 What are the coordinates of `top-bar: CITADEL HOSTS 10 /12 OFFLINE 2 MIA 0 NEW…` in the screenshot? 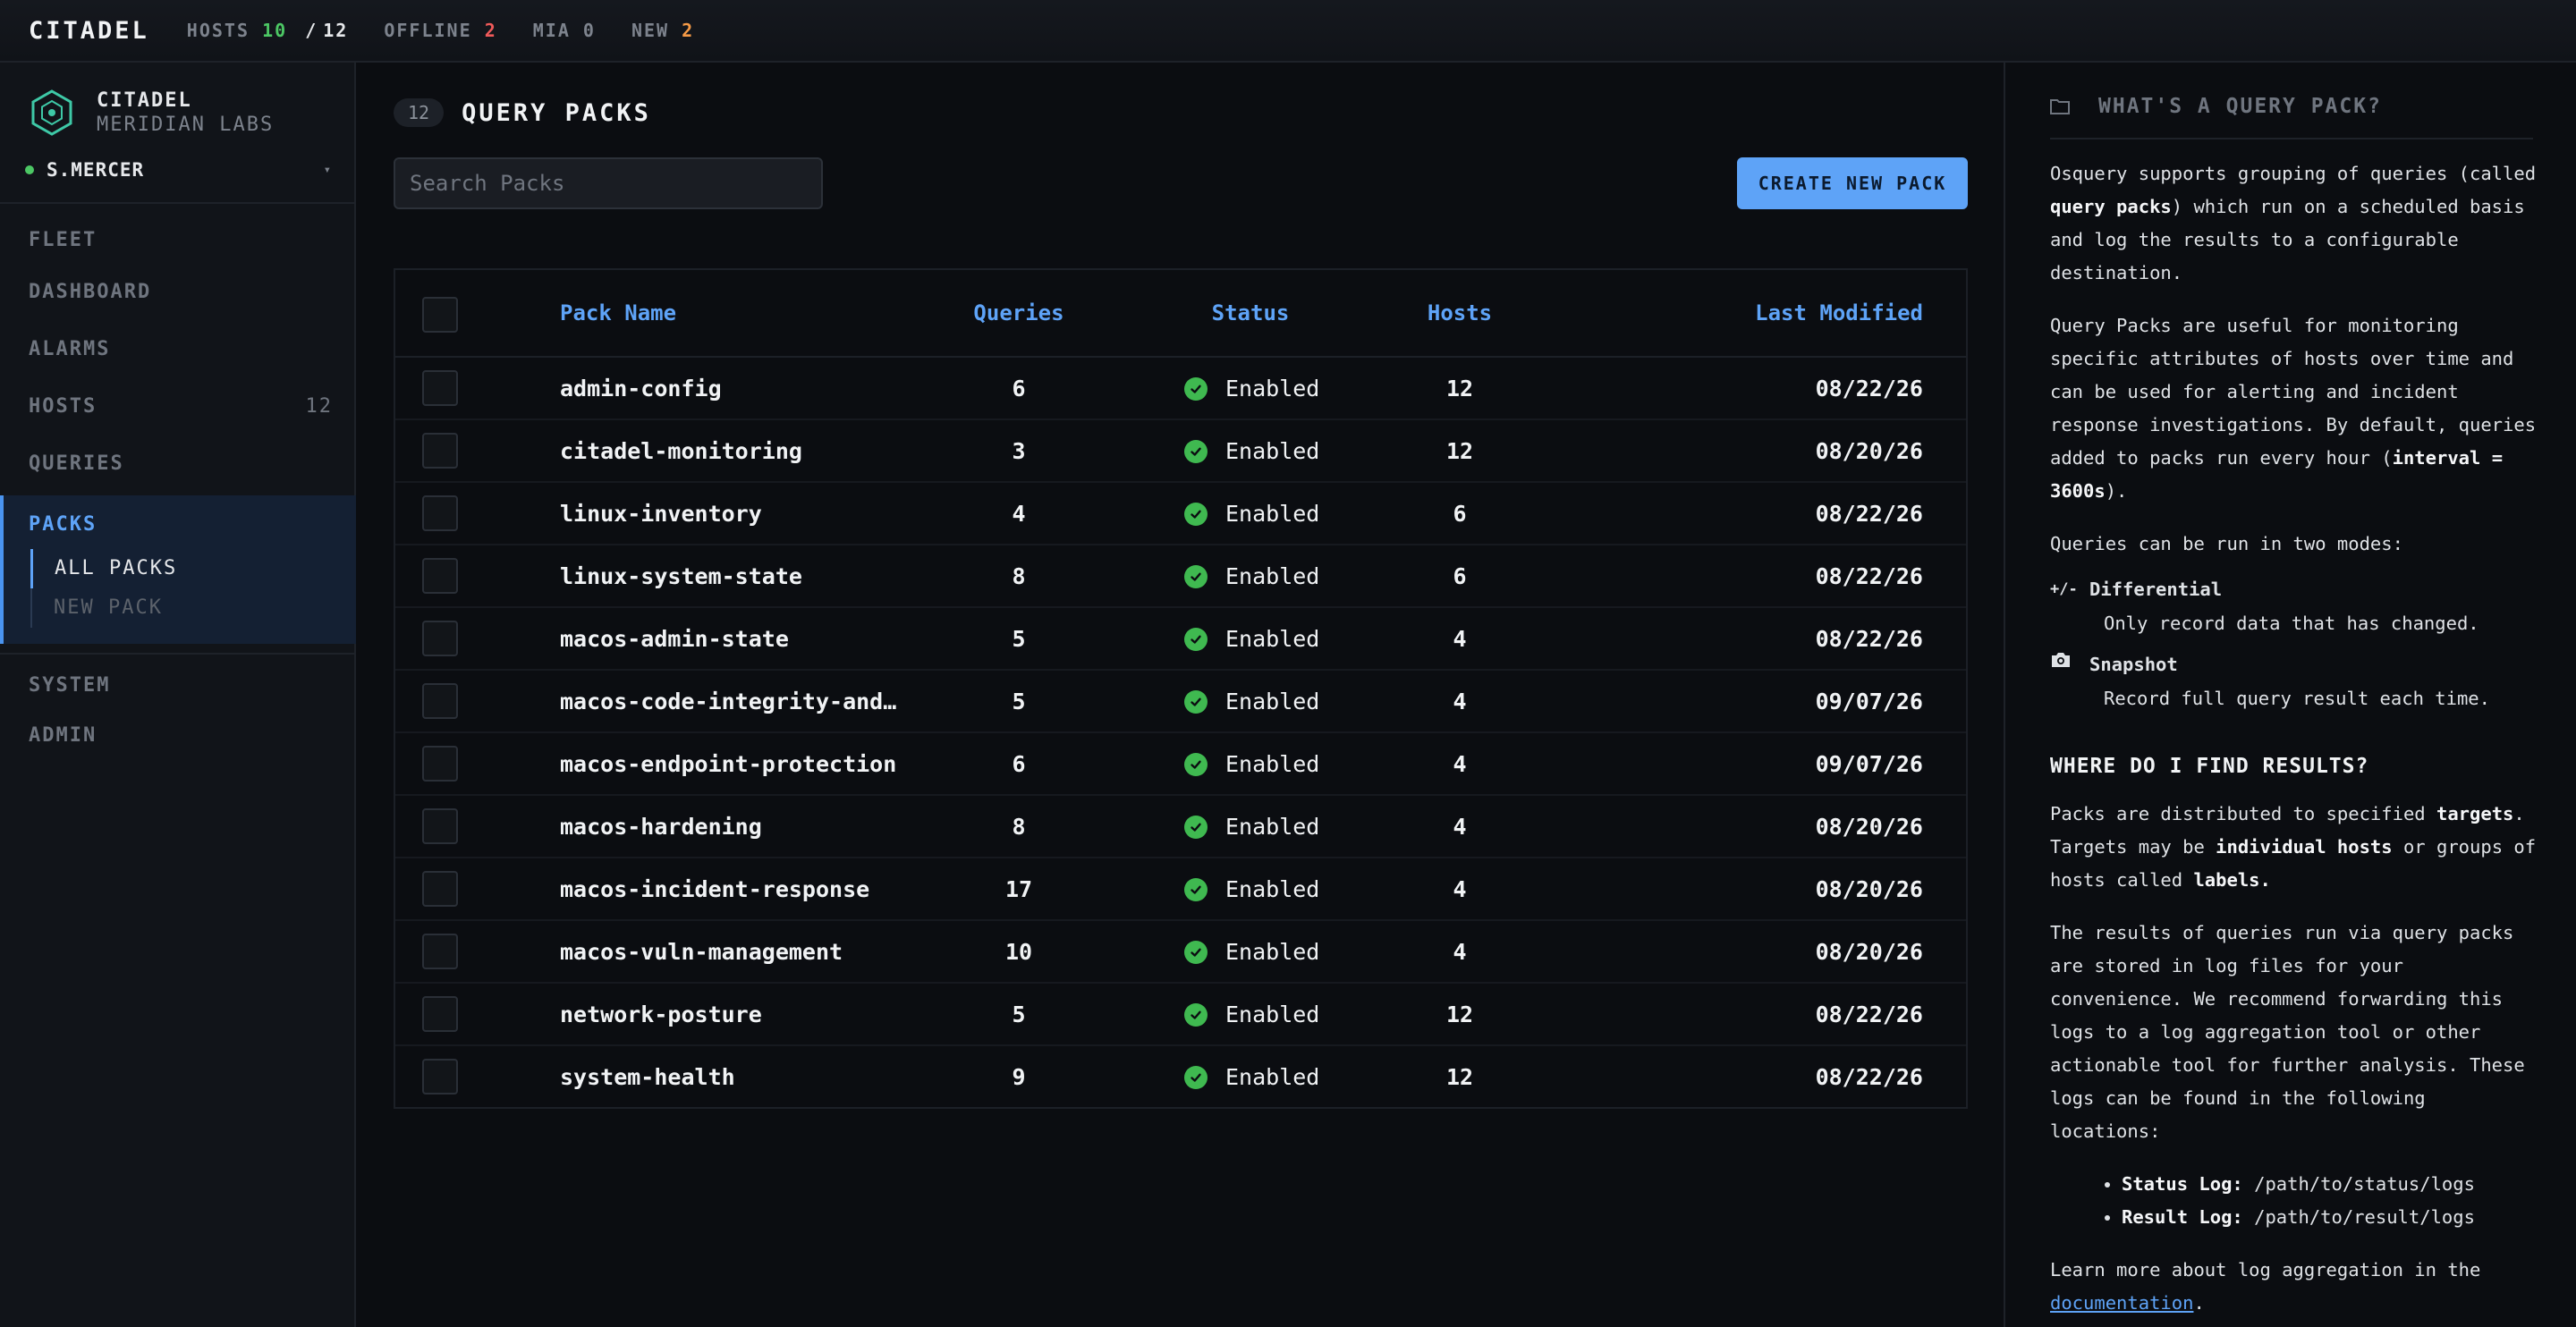 It's located at (1288, 31).